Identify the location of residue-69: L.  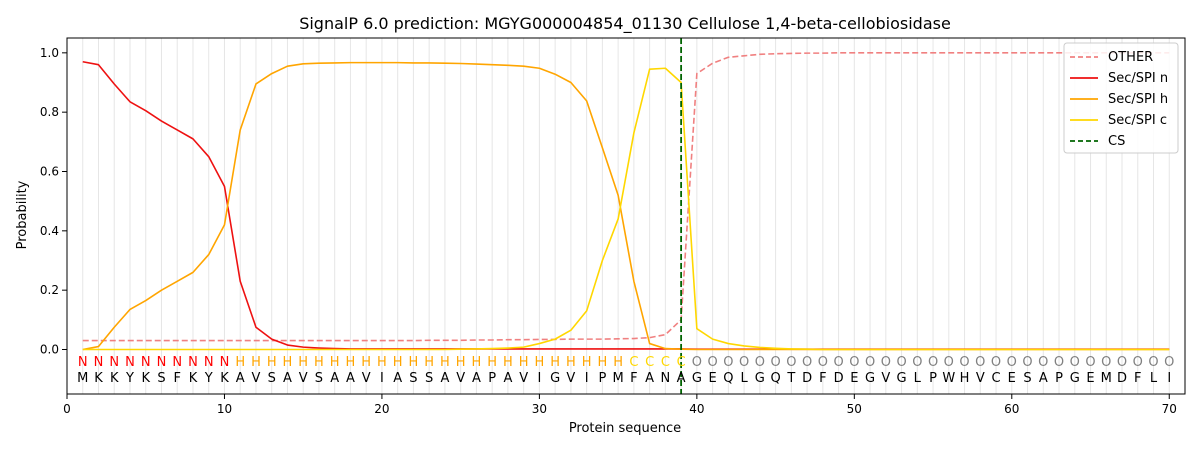
(1154, 378).